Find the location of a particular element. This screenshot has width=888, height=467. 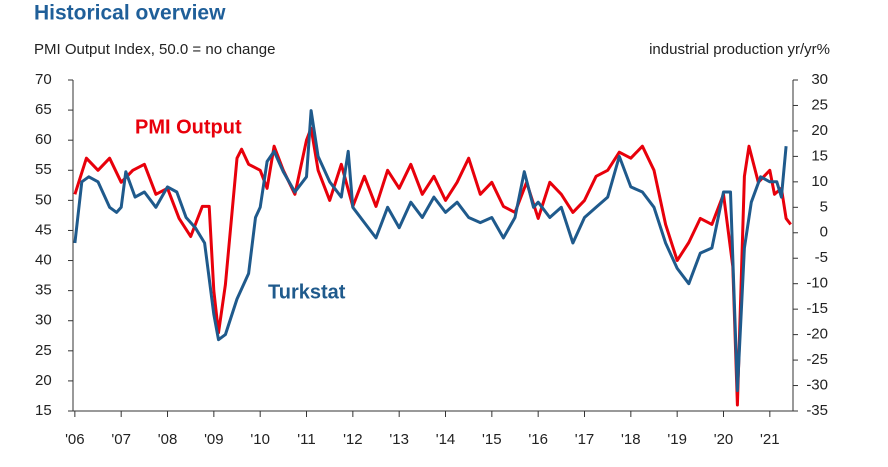

y2-tick-label: -35 is located at coordinates (817, 410).